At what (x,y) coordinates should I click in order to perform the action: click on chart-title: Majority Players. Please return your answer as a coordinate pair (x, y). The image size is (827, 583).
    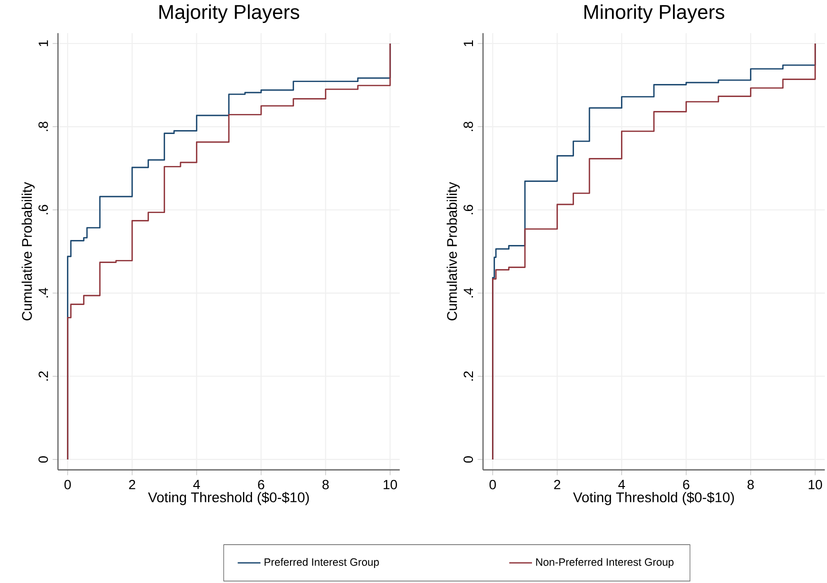
    Looking at the image, I should click on (229, 13).